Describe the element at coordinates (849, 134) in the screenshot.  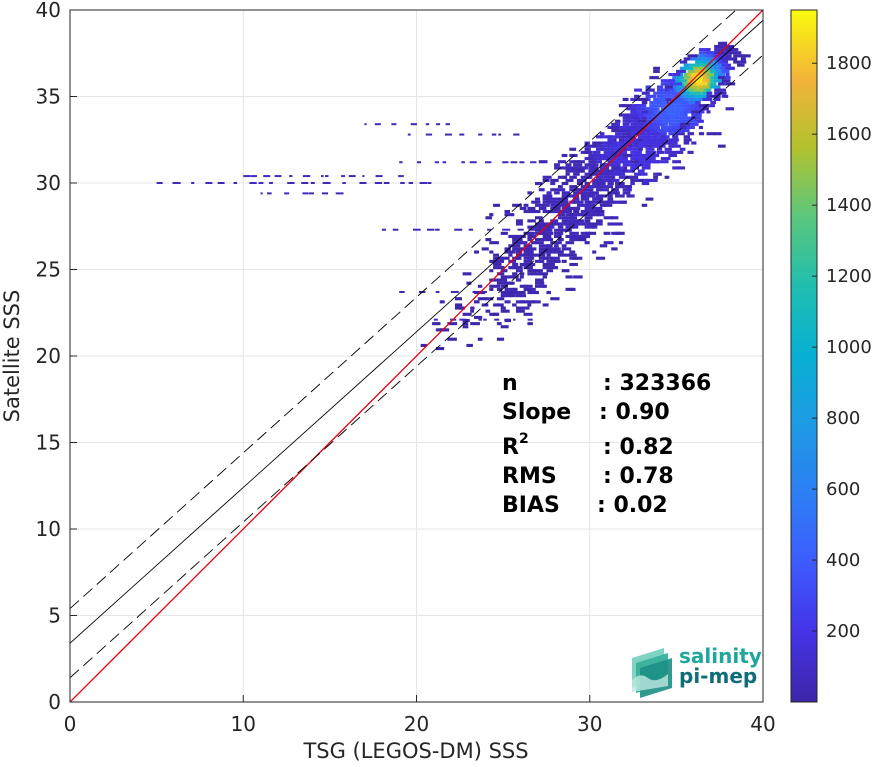
I see `colorbar-tick-label: 1600` at that location.